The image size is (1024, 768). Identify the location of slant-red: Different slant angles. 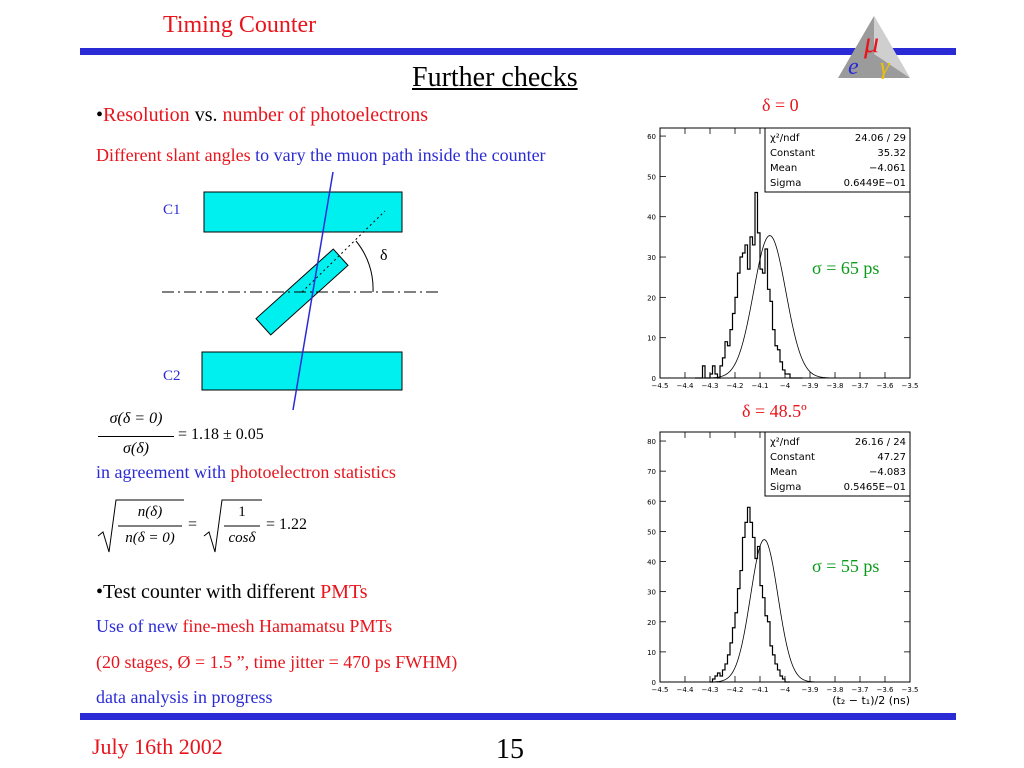
(173, 155).